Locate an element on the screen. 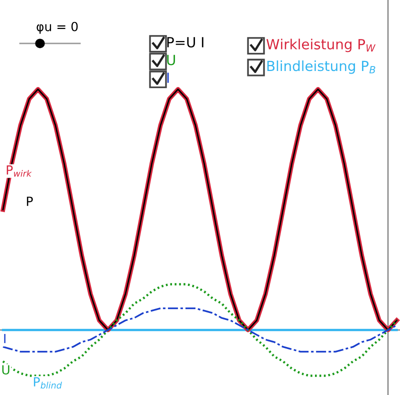 This screenshot has width=400, height=395. series-label: P is located at coordinates (29, 201).